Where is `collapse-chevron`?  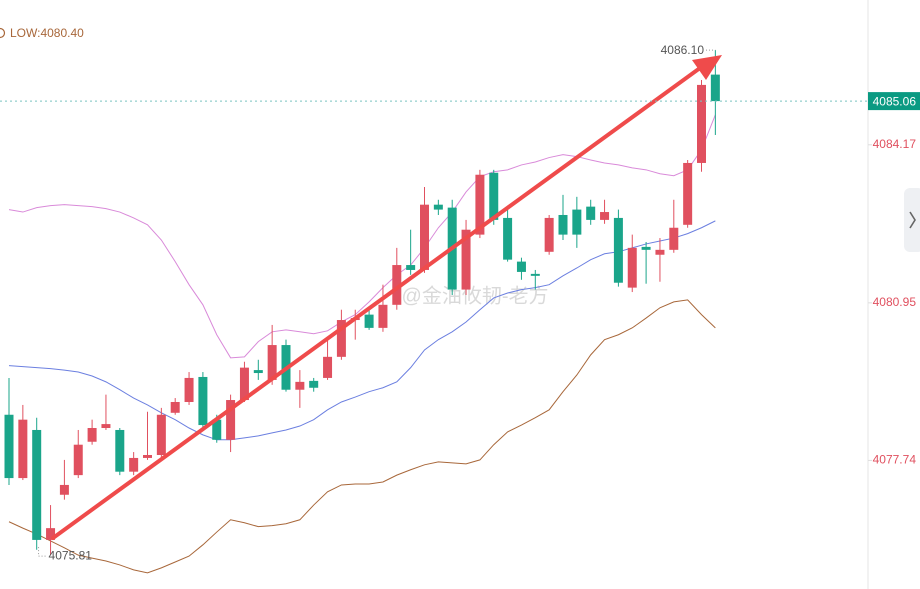
collapse-chevron is located at coordinates (912, 220).